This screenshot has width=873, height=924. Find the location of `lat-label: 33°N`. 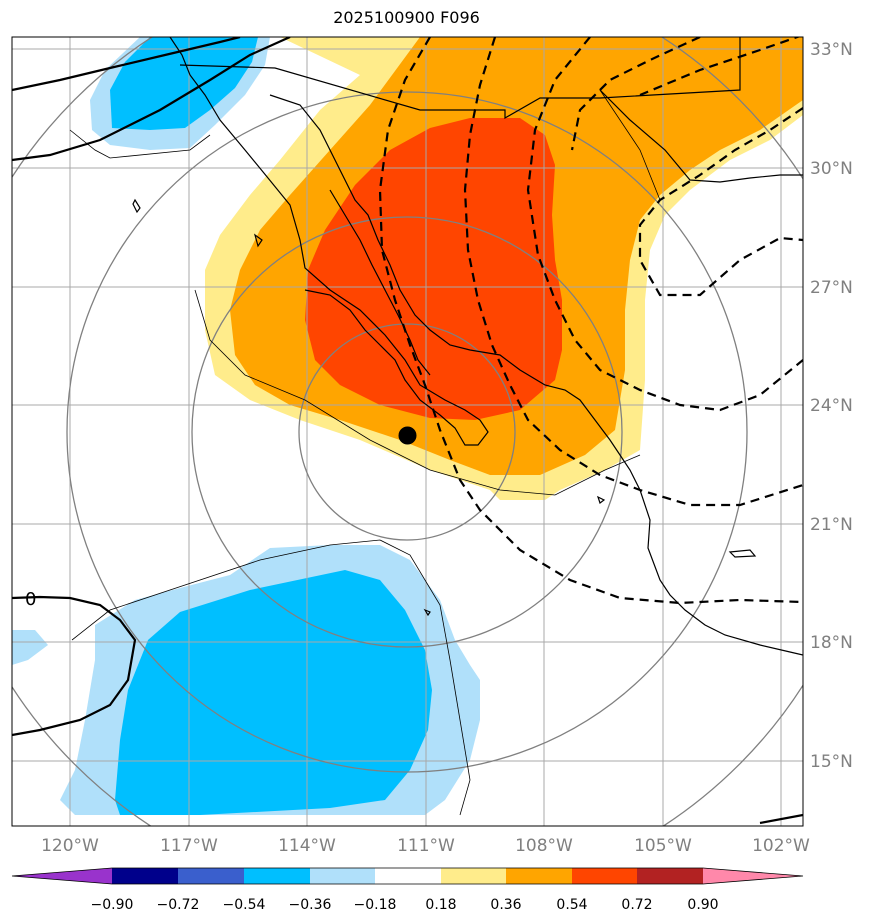

lat-label: 33°N is located at coordinates (831, 50).